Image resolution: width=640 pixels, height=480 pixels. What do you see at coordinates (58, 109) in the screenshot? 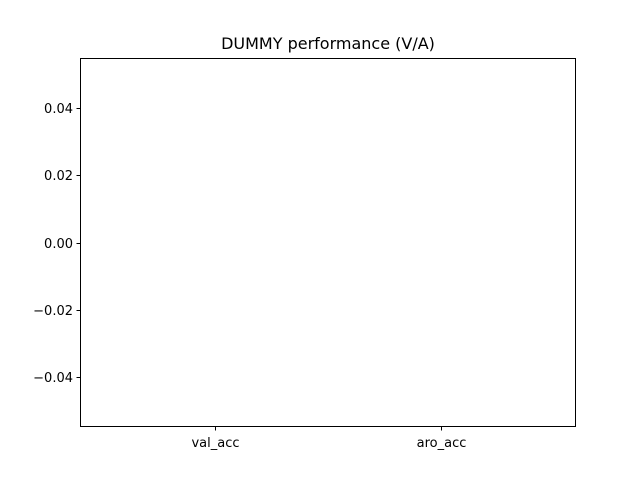
I see `y-tick-label: 0.04` at bounding box center [58, 109].